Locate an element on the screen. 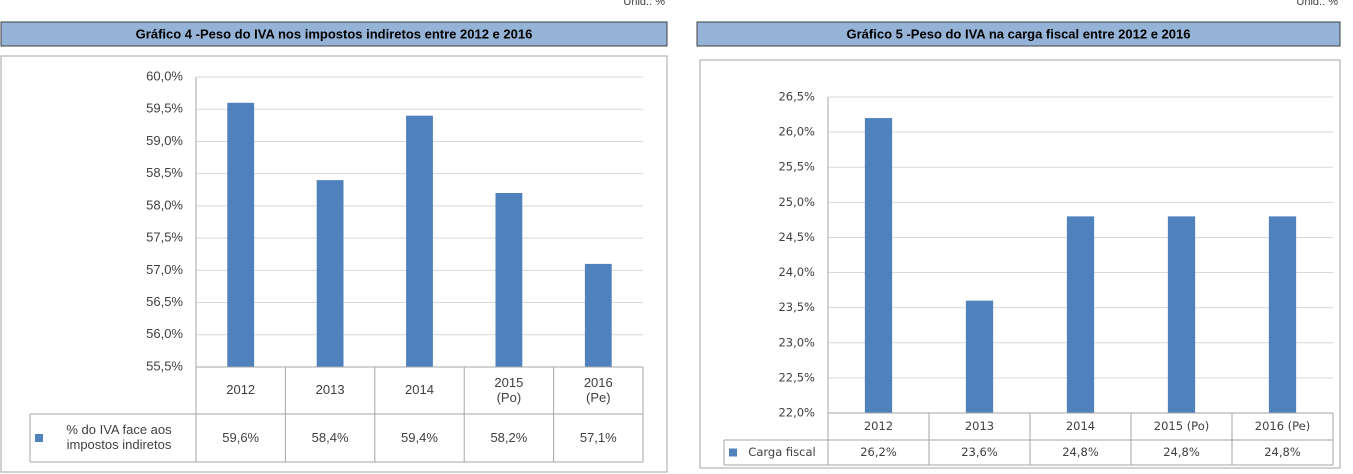  value-label-box: 59,6% is located at coordinates (241, 437).